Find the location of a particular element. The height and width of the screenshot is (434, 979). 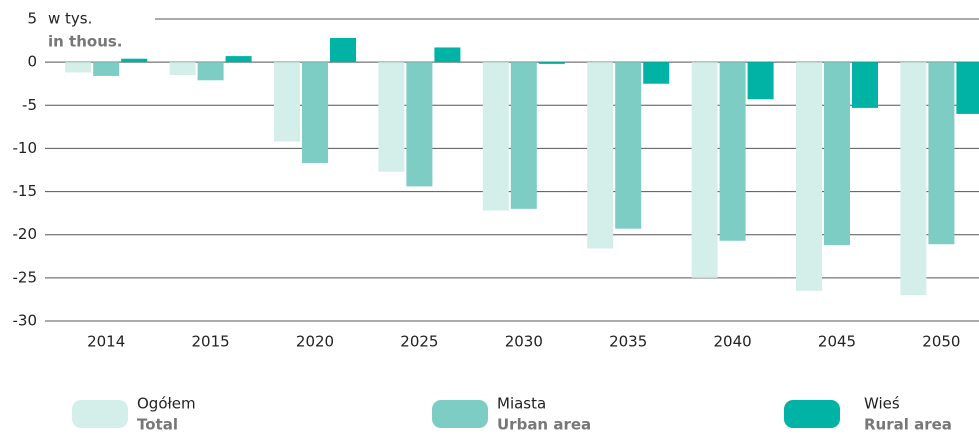

x-tick-label: 2040 is located at coordinates (733, 342).